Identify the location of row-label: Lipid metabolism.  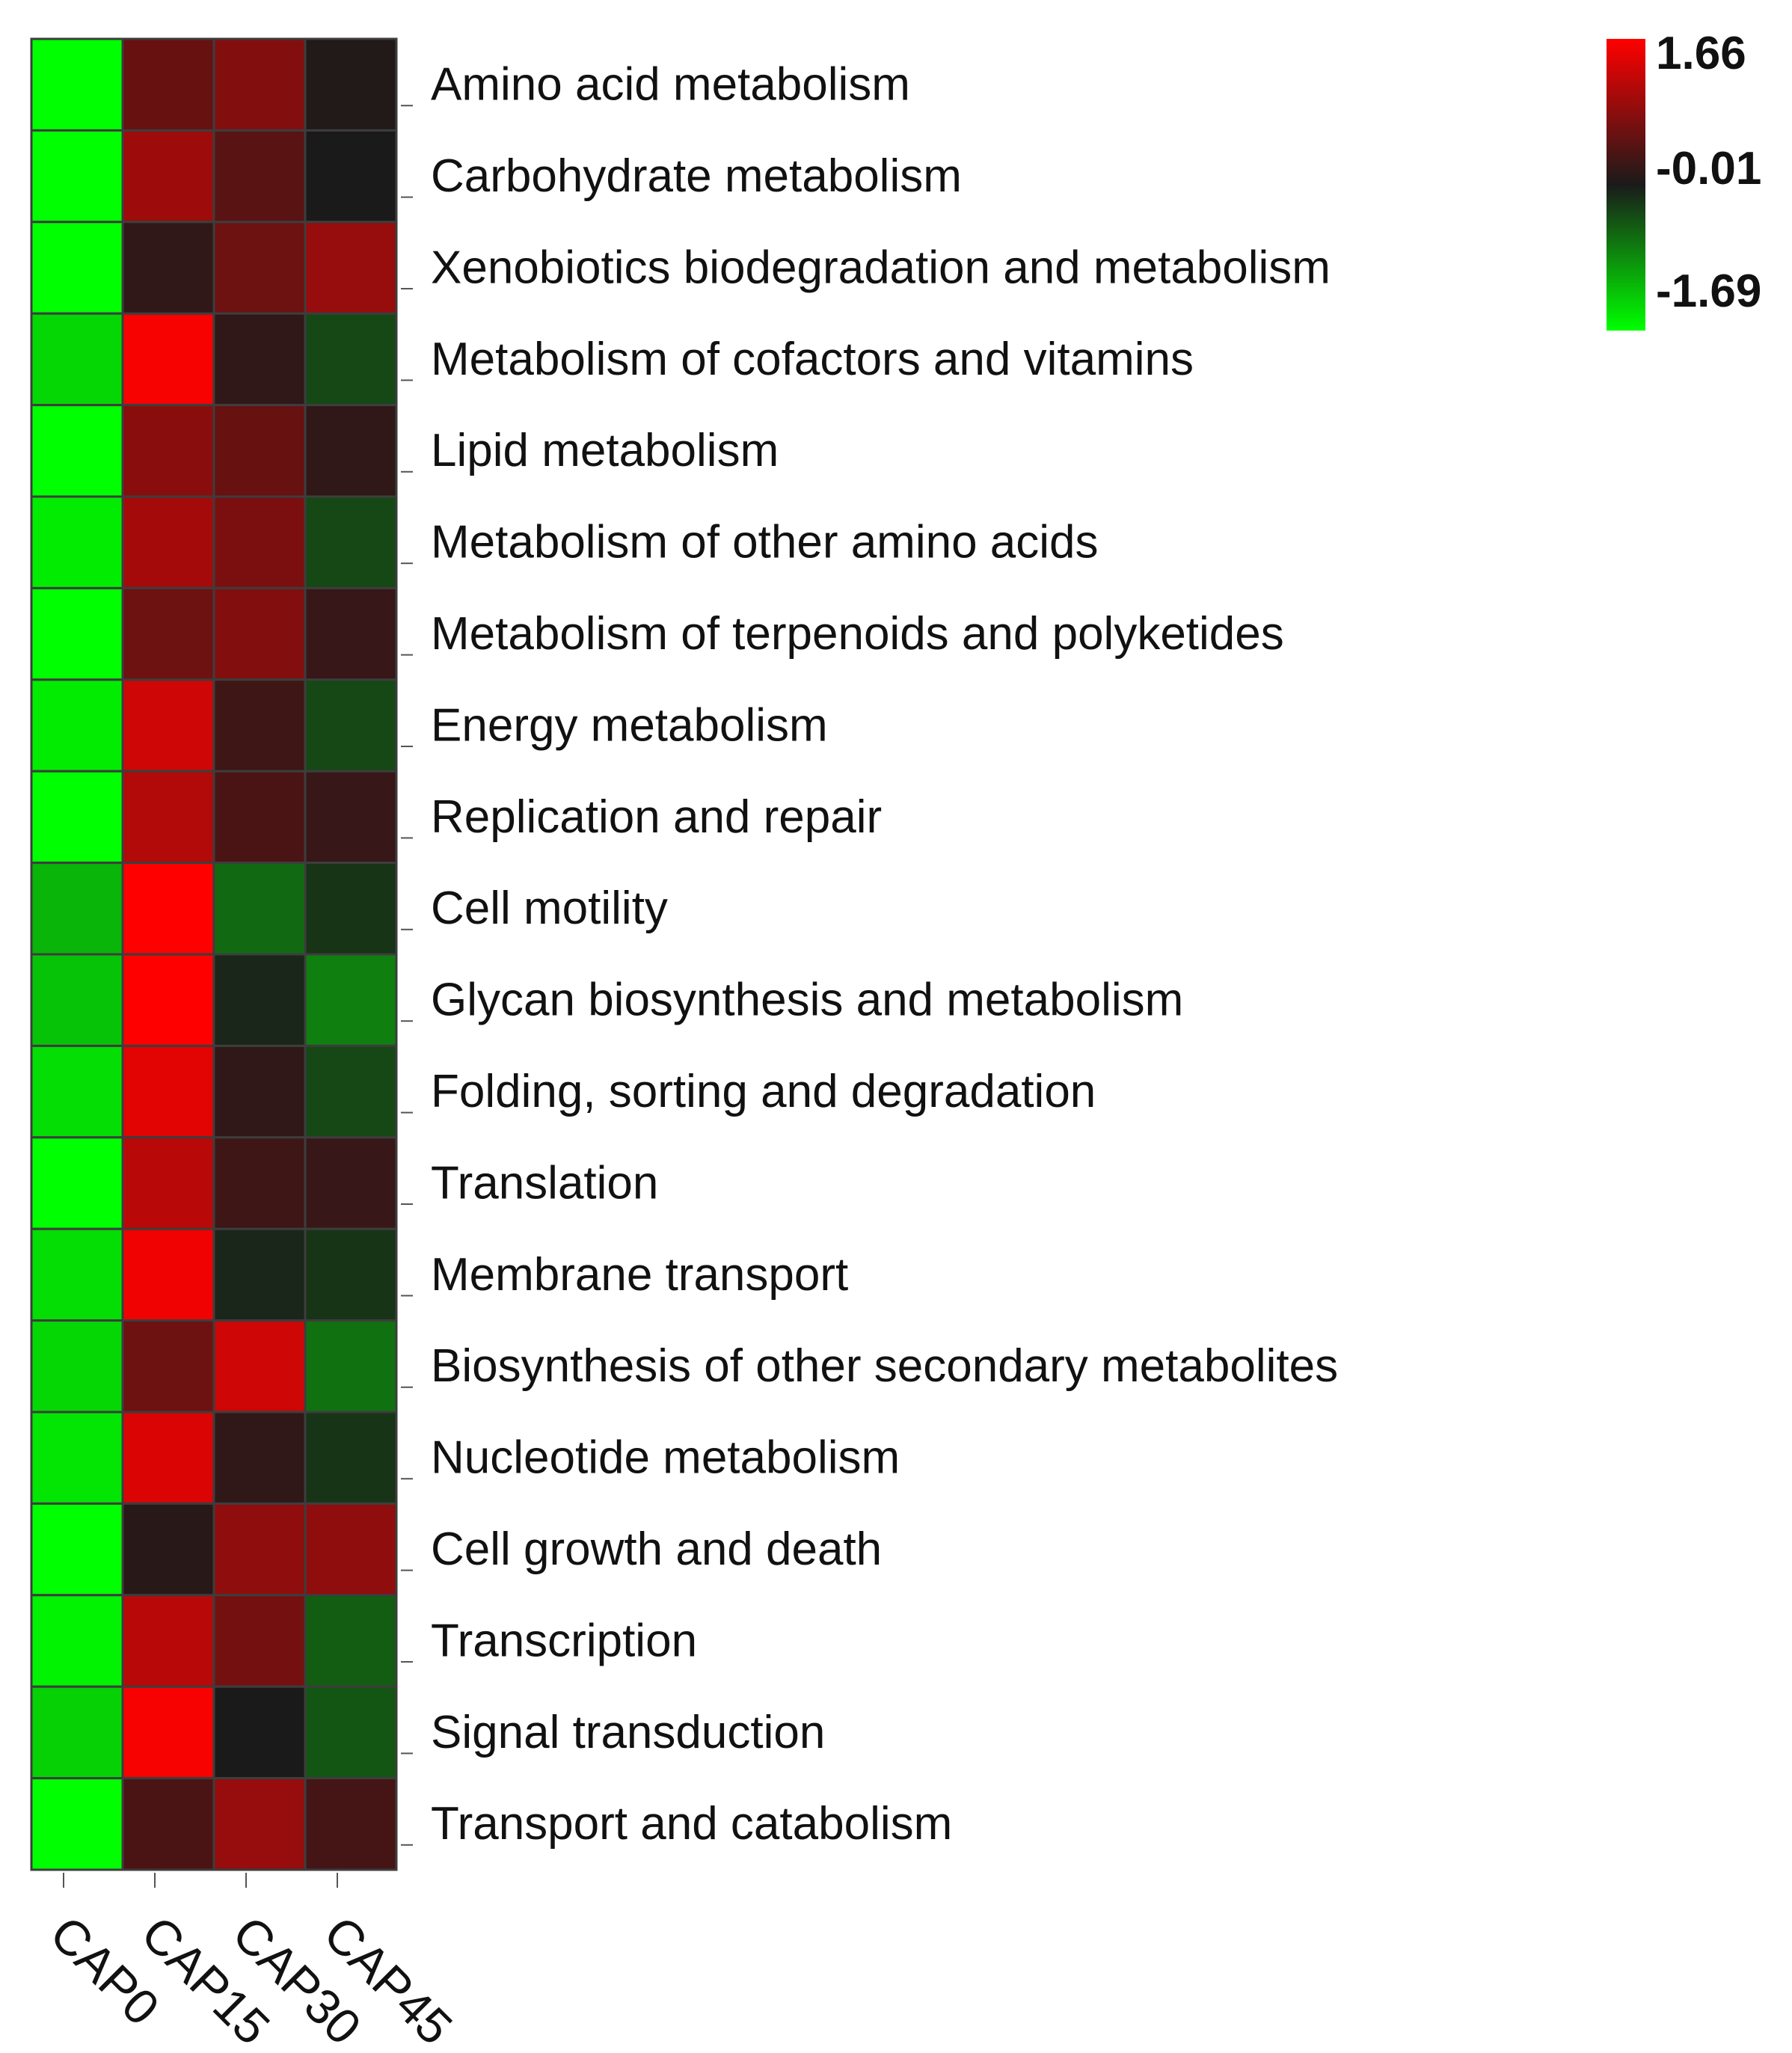
(605, 451).